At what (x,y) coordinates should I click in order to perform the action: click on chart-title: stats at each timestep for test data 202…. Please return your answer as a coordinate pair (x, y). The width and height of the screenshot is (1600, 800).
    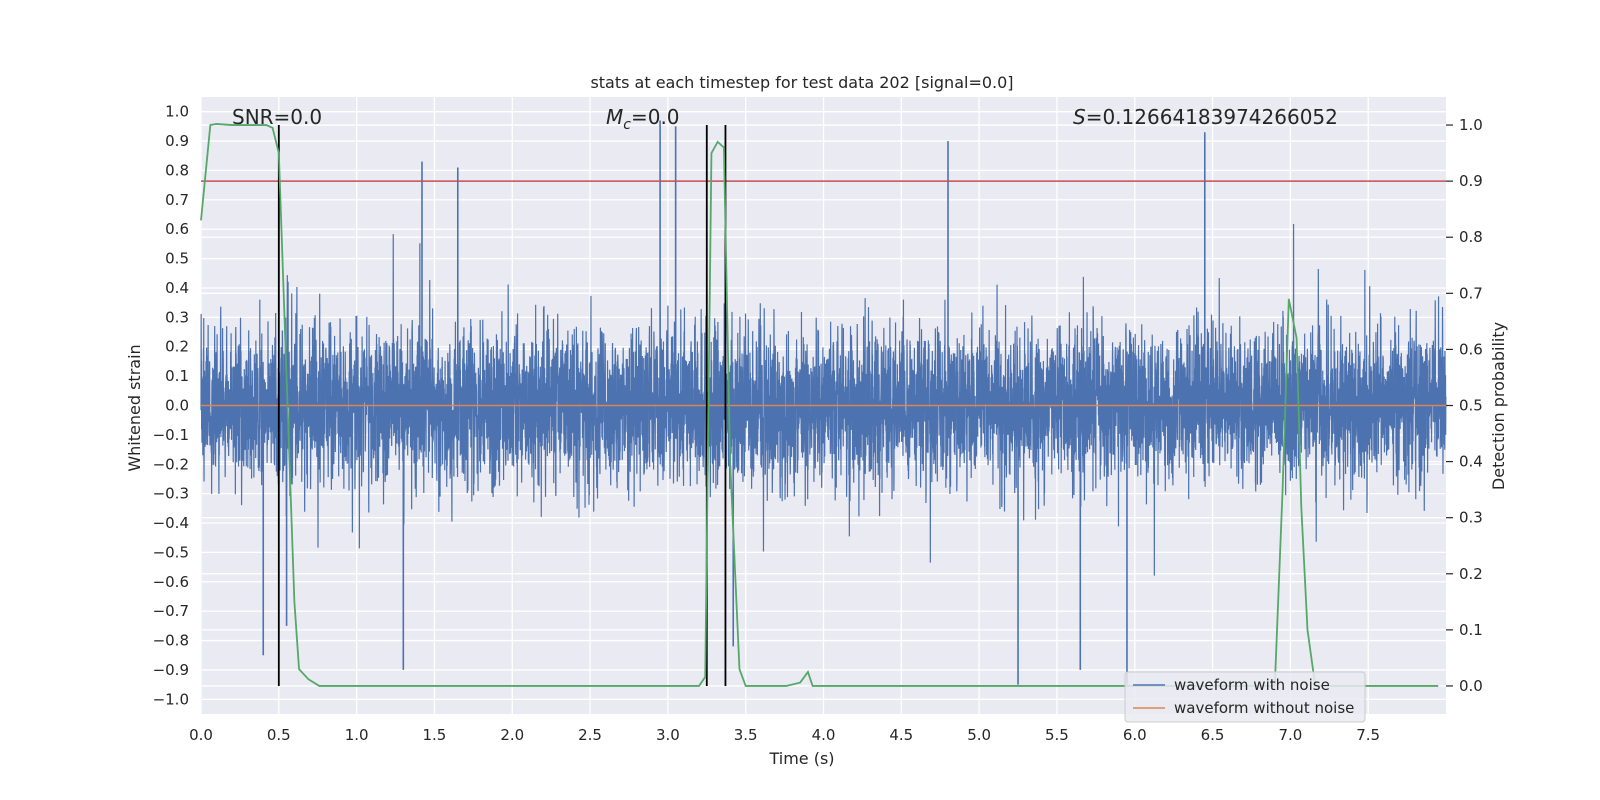
    Looking at the image, I should click on (801, 82).